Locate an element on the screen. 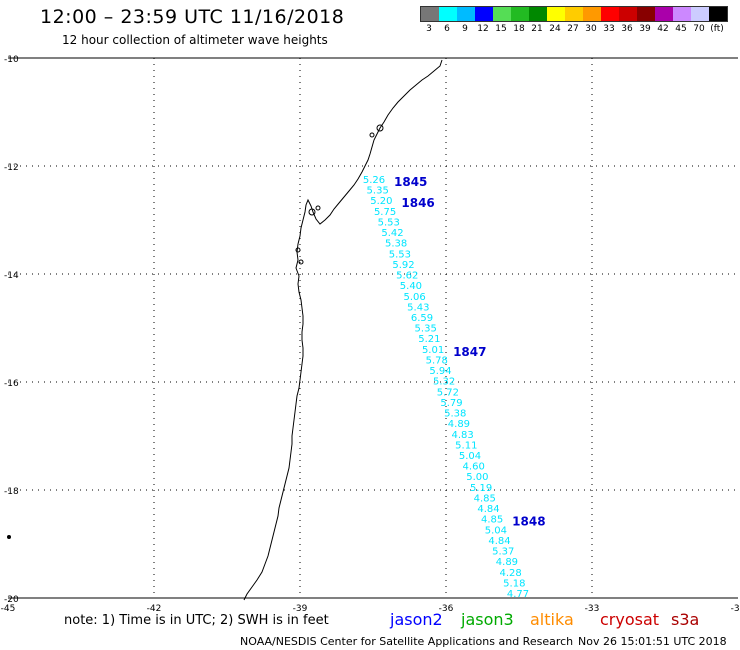 The width and height of the screenshot is (740, 650). legend-label: 42 is located at coordinates (663, 29).